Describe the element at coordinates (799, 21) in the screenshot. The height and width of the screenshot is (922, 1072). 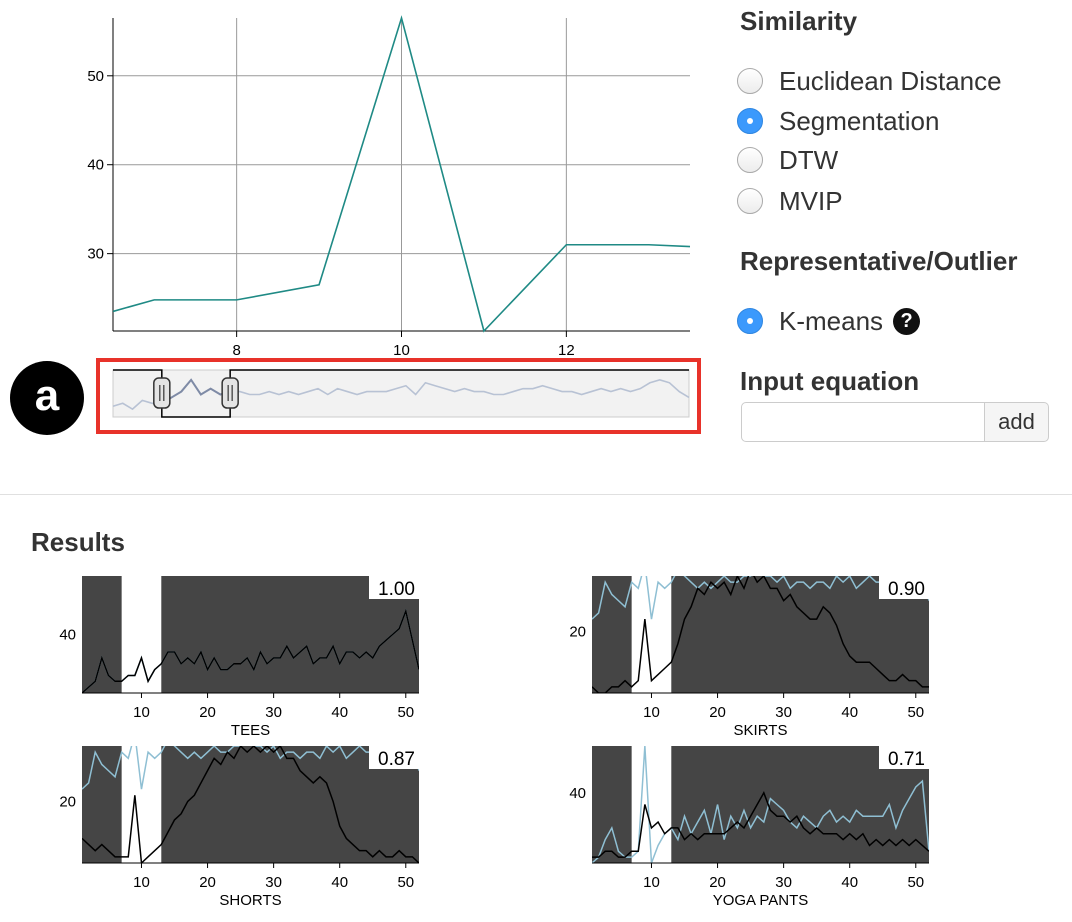
I see `similarity-title: Similarity` at that location.